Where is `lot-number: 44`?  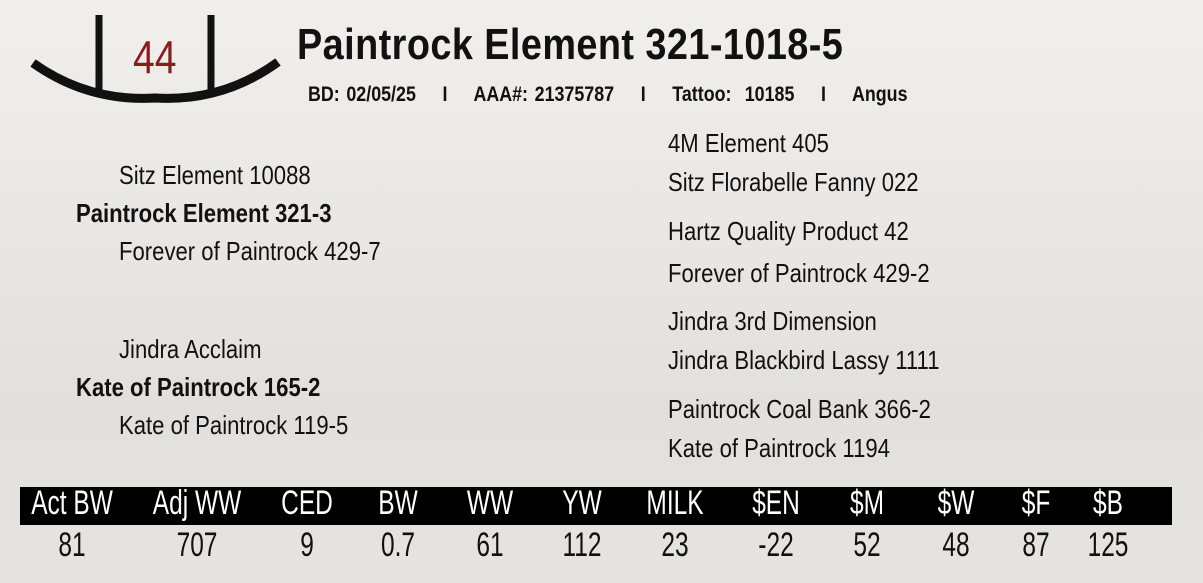 lot-number: 44 is located at coordinates (155, 57).